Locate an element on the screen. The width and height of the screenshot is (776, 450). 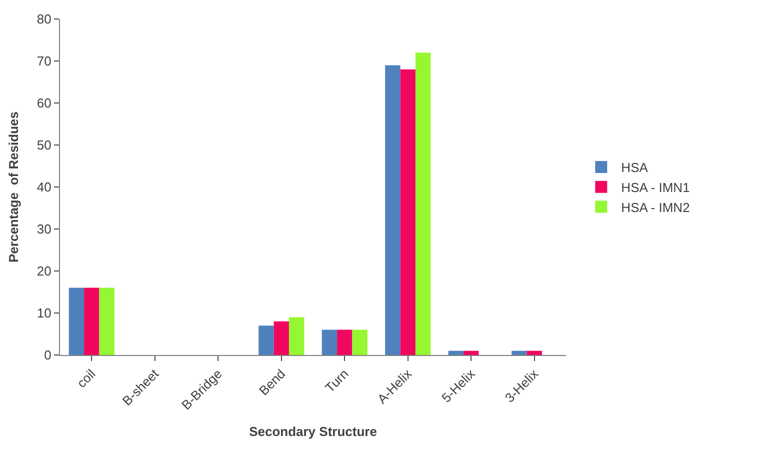
y-axis-title: Percentage of Residues is located at coordinates (13, 187).